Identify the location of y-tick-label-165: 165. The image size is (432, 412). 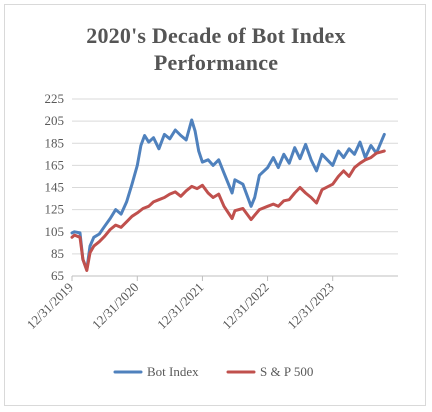
(55, 164).